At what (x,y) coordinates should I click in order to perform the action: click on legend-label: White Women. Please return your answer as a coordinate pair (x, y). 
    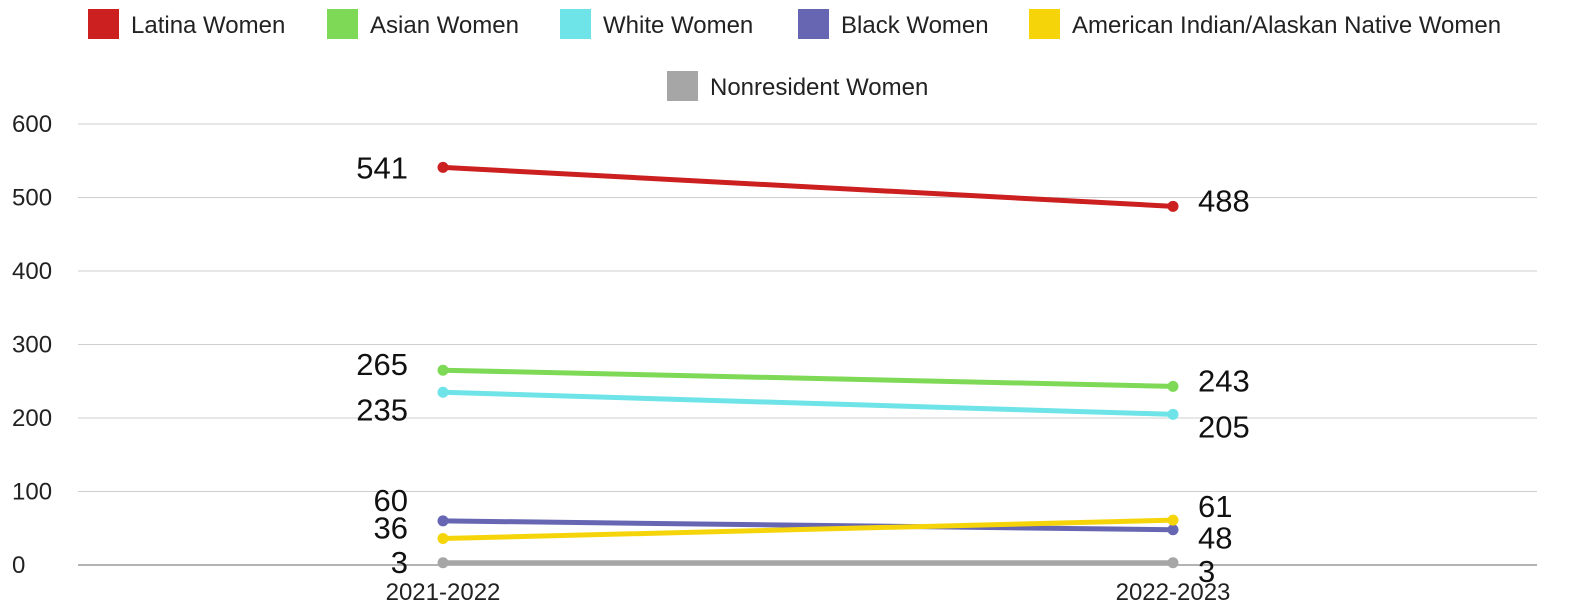
    Looking at the image, I should click on (678, 25).